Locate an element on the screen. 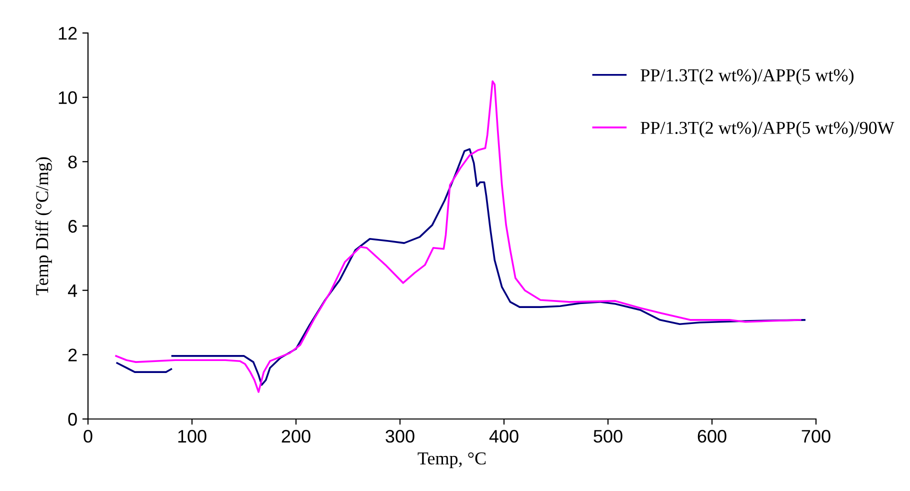  x-tick-label: 100 is located at coordinates (192, 436).